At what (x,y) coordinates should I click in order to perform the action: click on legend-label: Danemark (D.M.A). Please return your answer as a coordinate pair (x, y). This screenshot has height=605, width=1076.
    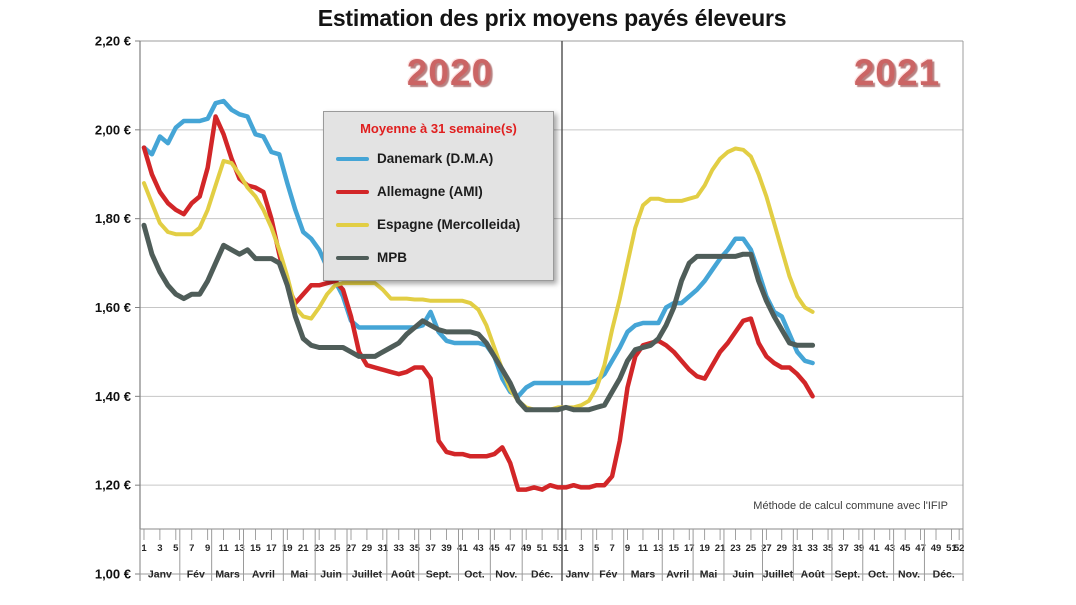
    Looking at the image, I should click on (435, 158).